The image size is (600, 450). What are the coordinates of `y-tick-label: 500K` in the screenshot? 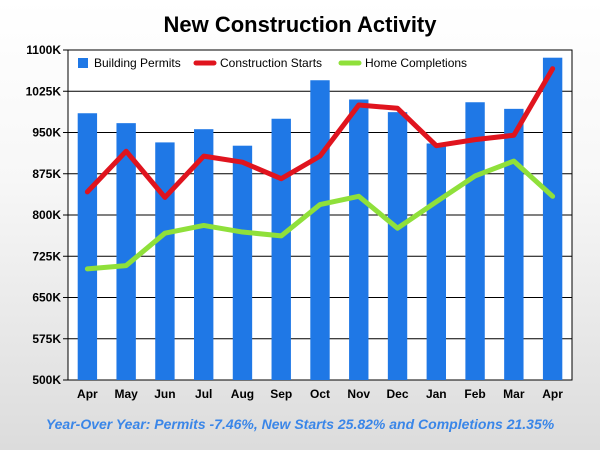 It's located at (46, 380).